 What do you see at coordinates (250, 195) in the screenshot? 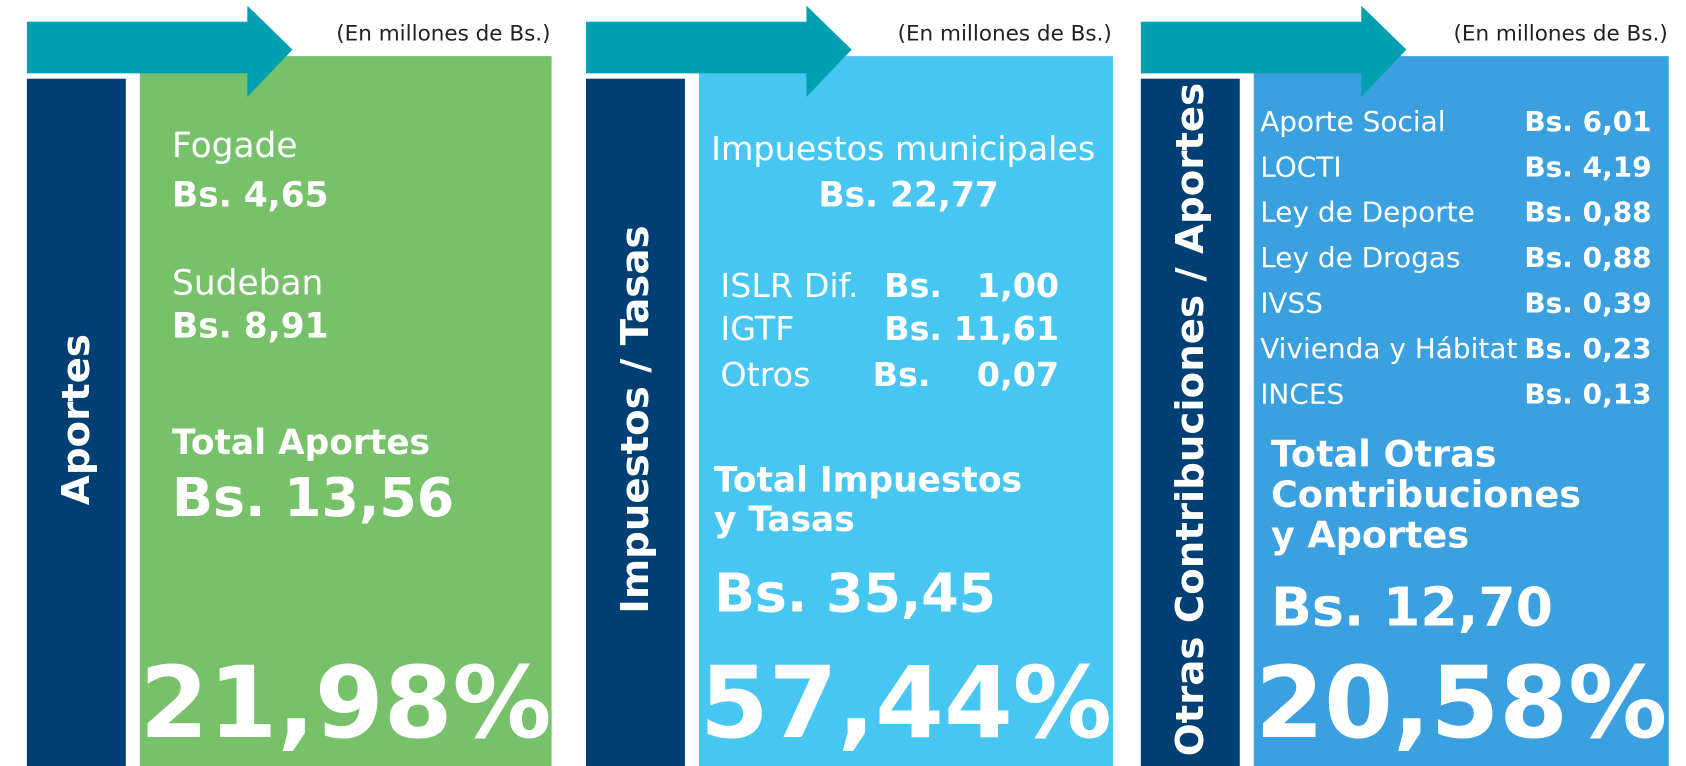
I see `item-value: Bs. 4,65` at bounding box center [250, 195].